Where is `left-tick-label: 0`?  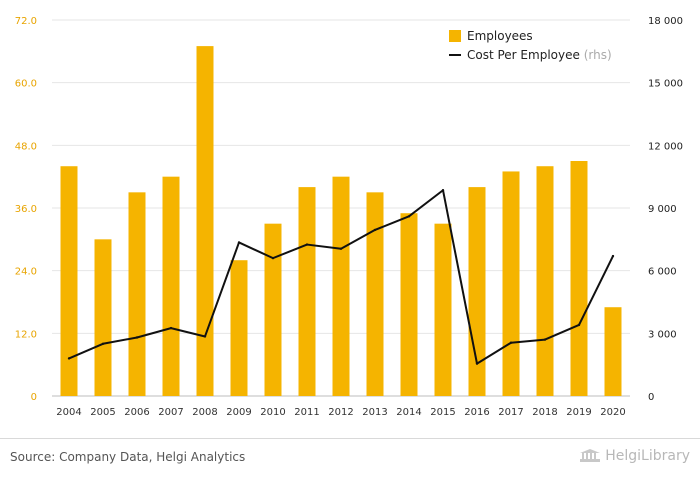 left-tick-label: 0 is located at coordinates (34, 397).